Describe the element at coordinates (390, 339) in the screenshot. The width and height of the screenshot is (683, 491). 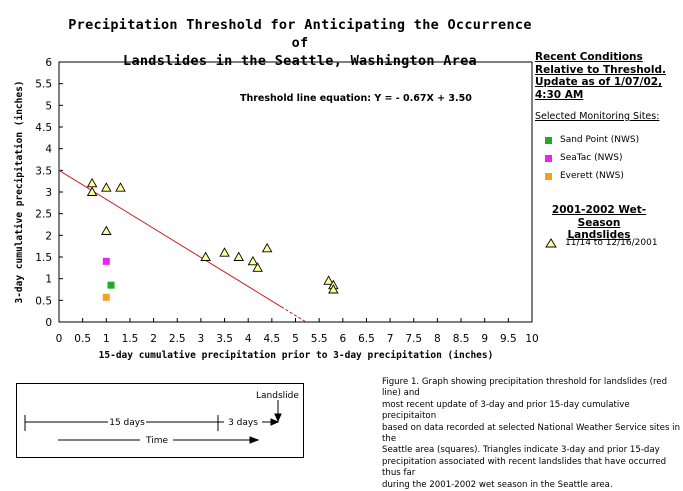
I see `x-tick-label: 7` at that location.